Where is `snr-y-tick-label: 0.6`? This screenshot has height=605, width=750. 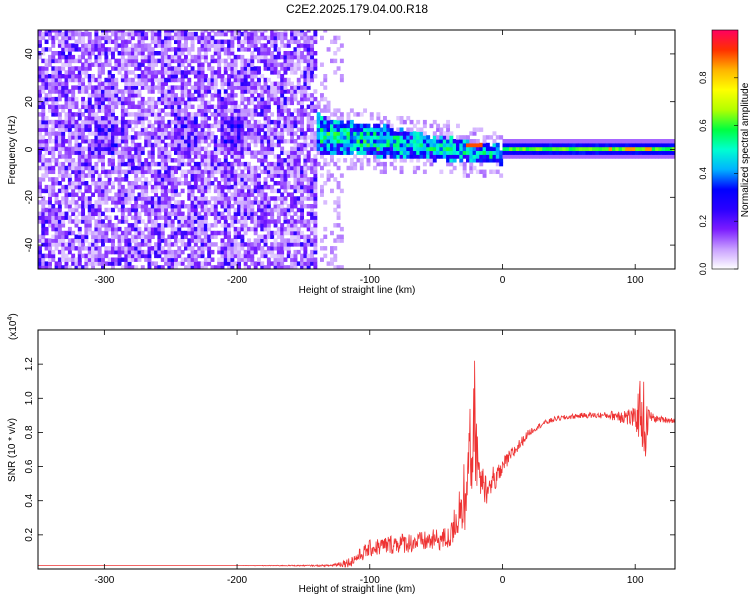
snr-y-tick-label: 0.6 is located at coordinates (29, 466).